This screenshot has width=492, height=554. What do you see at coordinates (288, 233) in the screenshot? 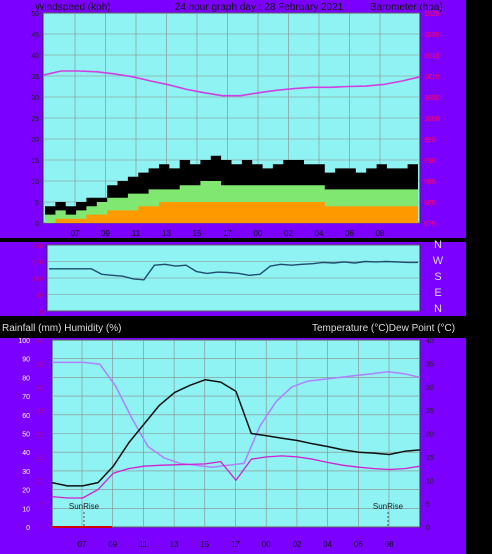
I see `wind-x-tick-label: 02` at bounding box center [288, 233].